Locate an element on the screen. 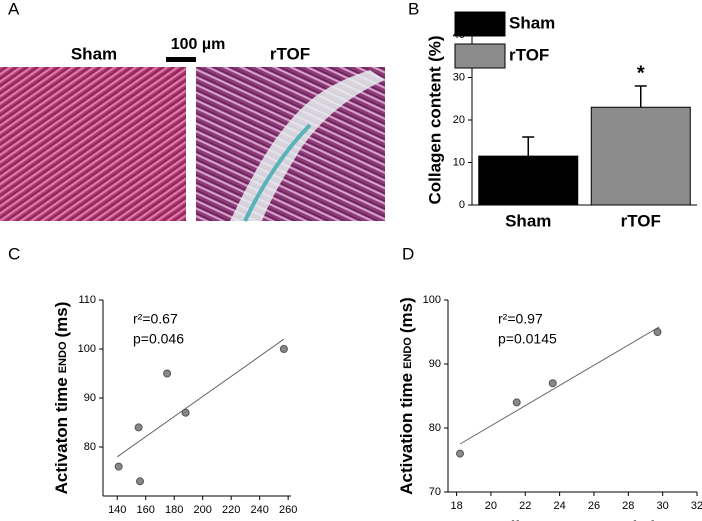  collagen-region is located at coordinates (307, 145).